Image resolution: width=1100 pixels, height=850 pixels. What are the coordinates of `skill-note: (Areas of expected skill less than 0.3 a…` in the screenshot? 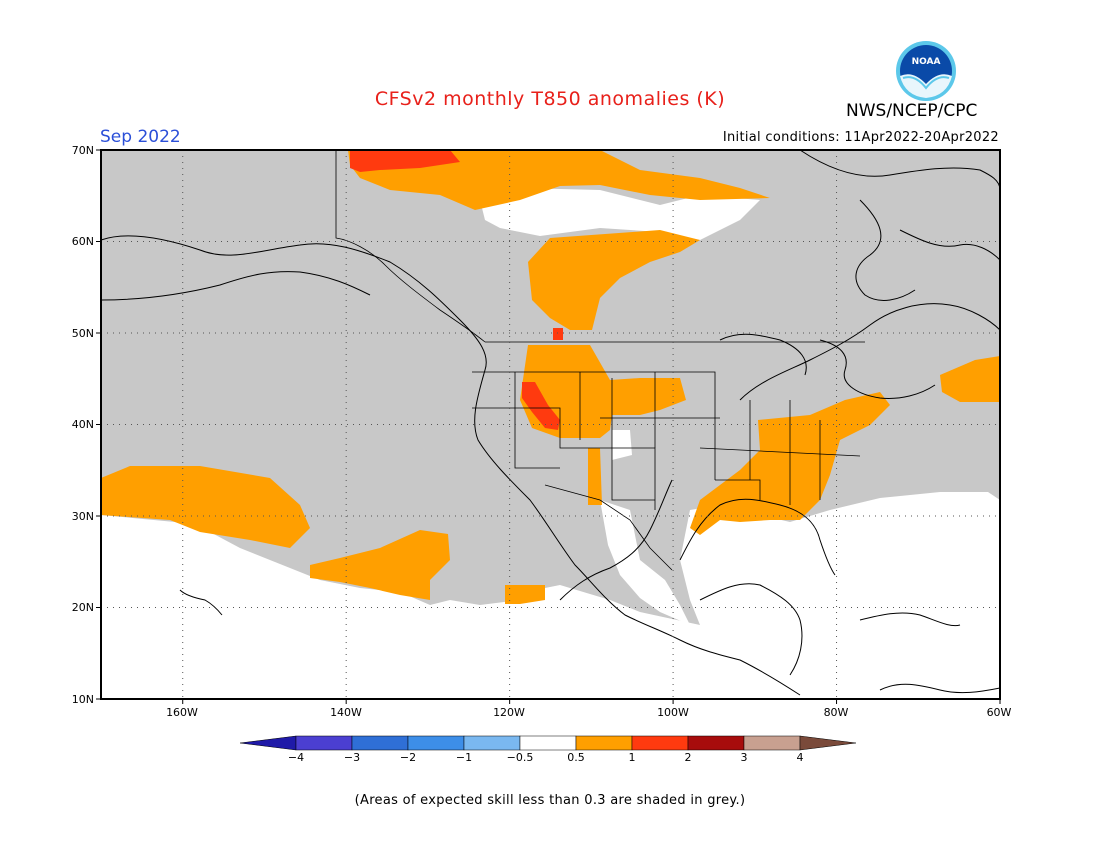 It's located at (550, 800).